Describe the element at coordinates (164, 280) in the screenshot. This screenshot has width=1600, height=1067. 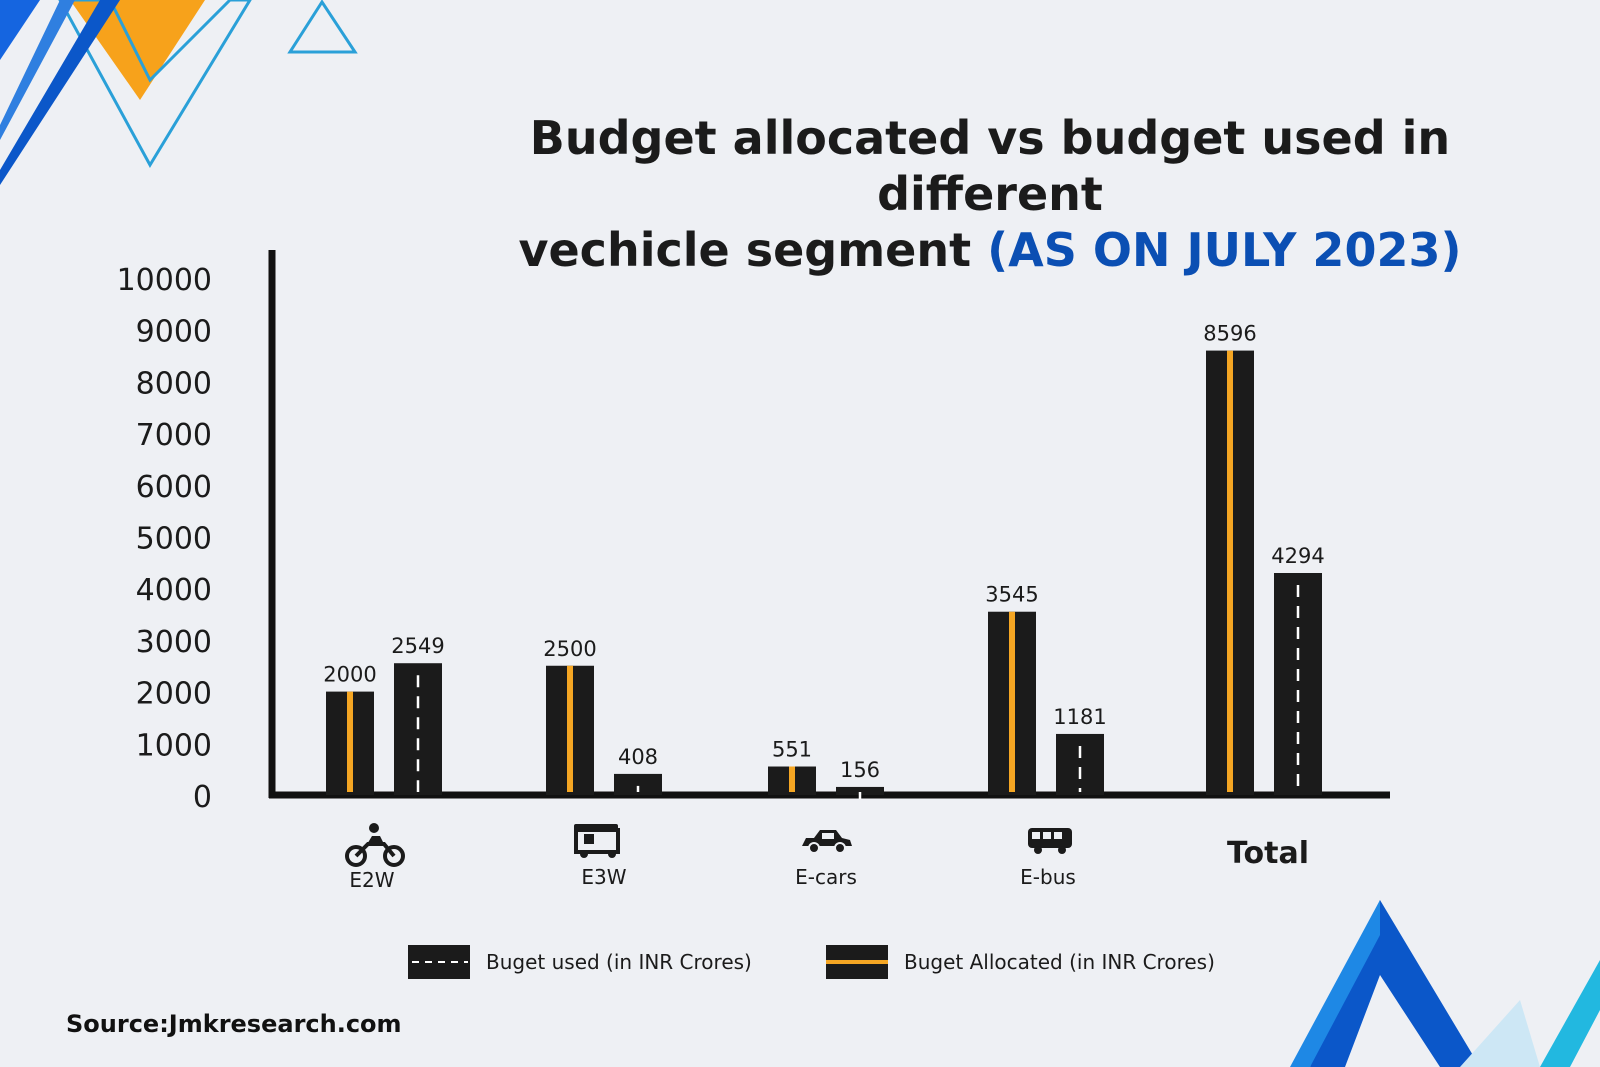
I see `y-tick-label: 10000` at that location.